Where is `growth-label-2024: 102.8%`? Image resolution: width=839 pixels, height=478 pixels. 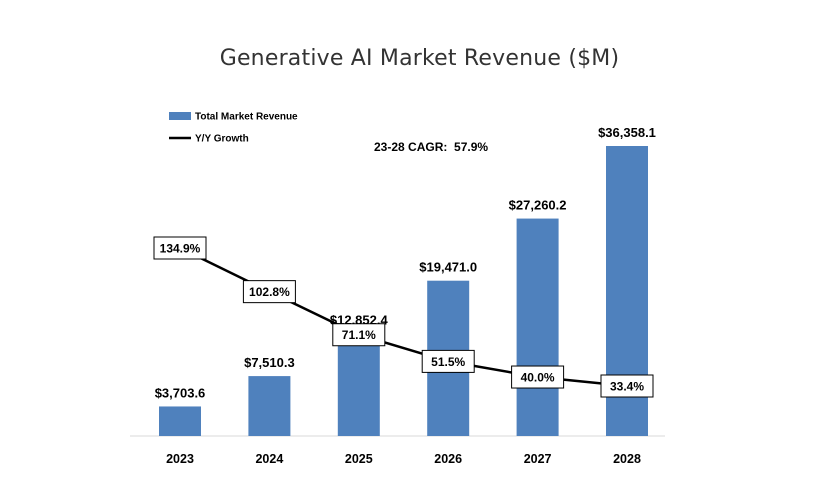 growth-label-2024: 102.8% is located at coordinates (269, 292).